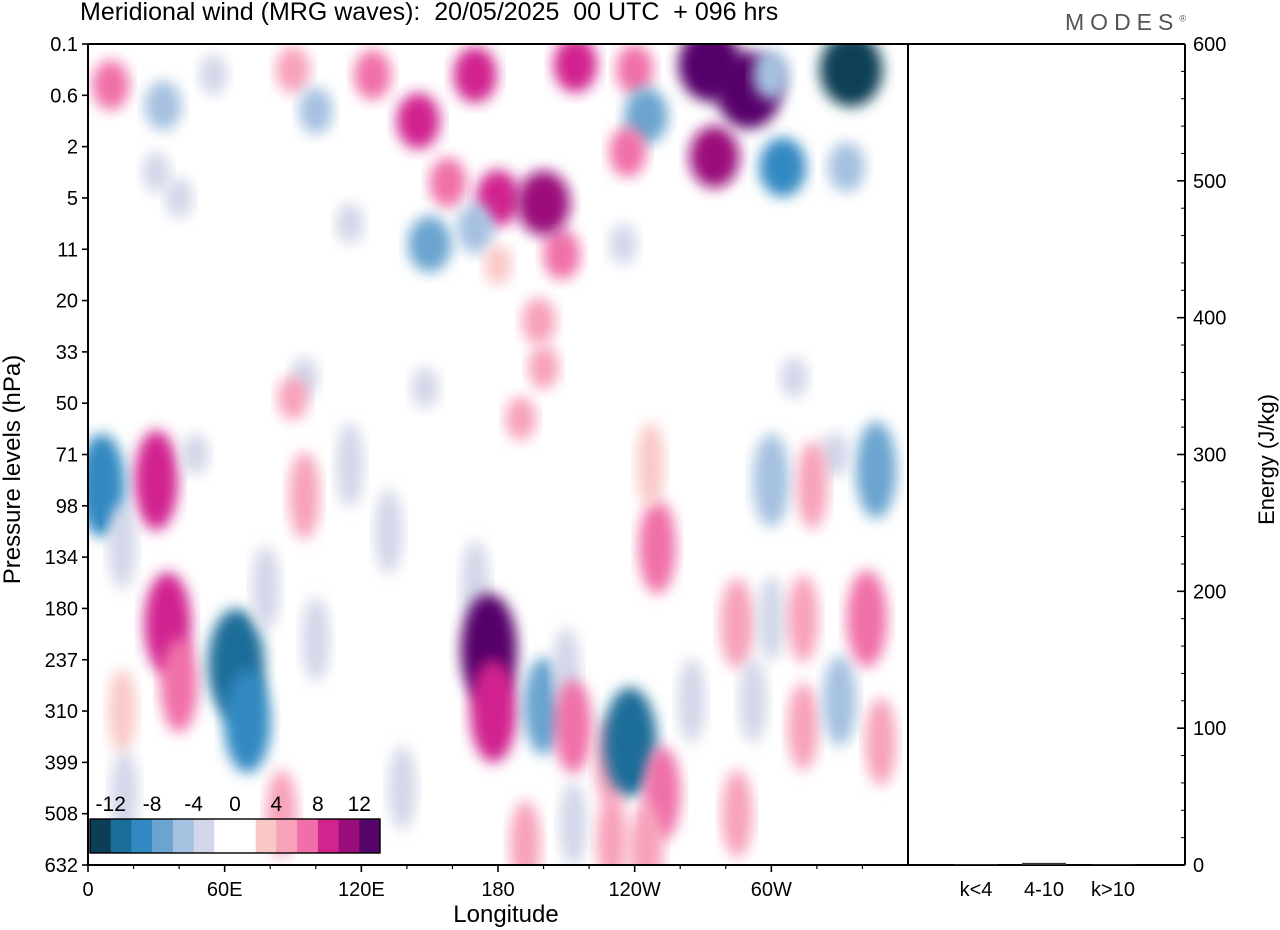  What do you see at coordinates (1209, 182) in the screenshot?
I see `energy-tick-label: 500` at bounding box center [1209, 182].